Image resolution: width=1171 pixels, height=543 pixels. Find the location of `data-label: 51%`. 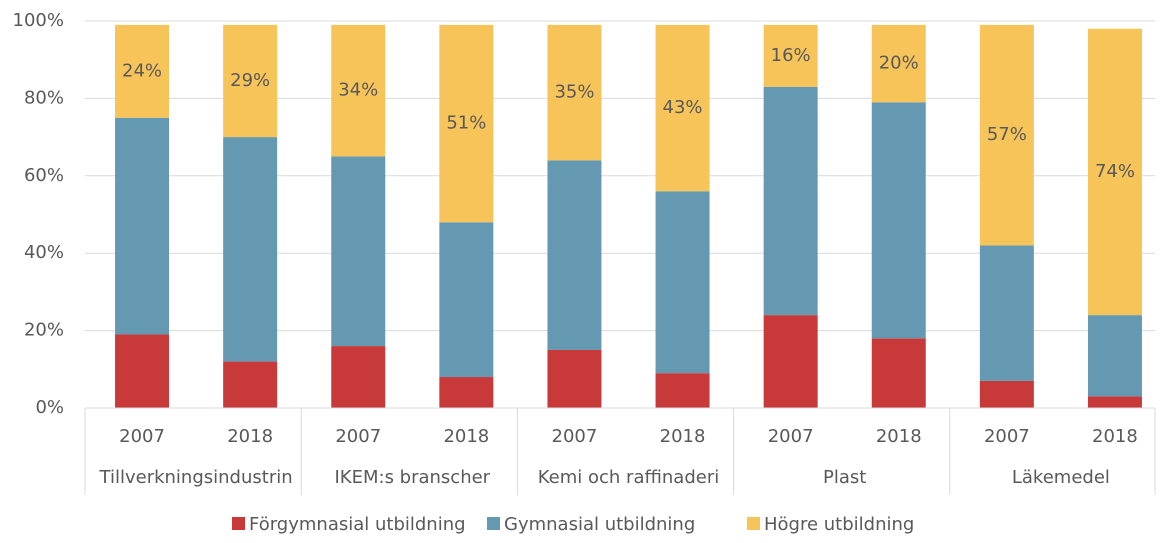

data-label: 51% is located at coordinates (466, 123).